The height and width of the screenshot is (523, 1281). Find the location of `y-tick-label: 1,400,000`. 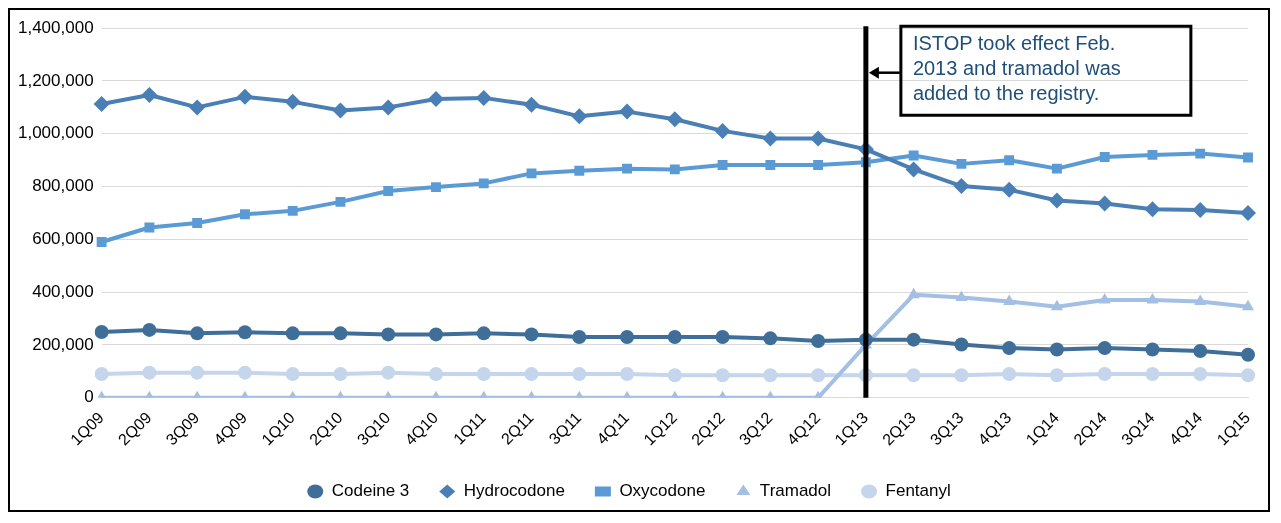

y-tick-label: 1,400,000 is located at coordinates (55, 27).